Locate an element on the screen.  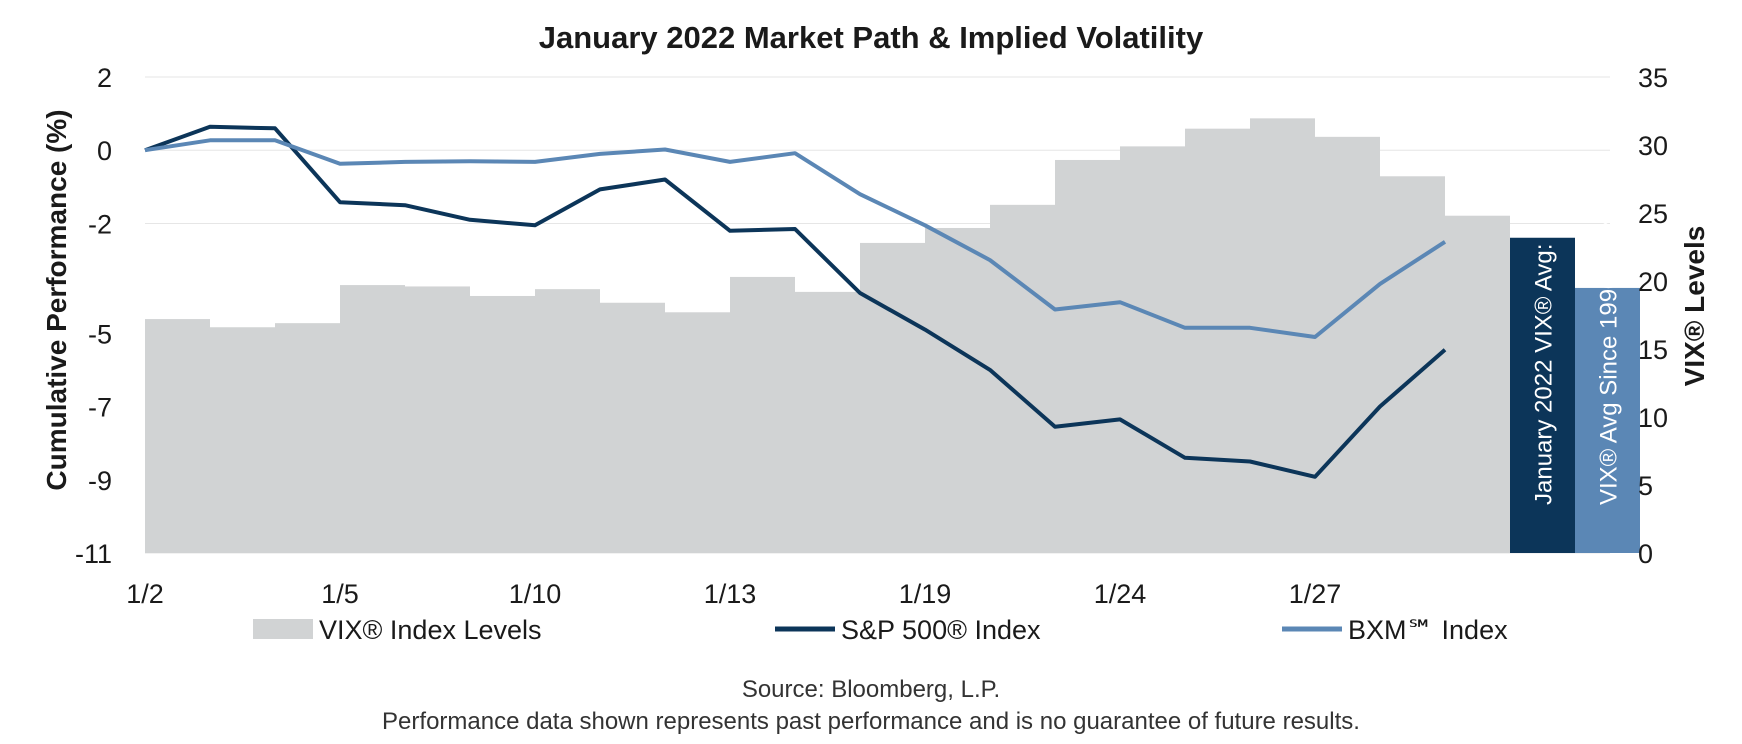
legend-label: VIX® Index Levels is located at coordinates (430, 630).